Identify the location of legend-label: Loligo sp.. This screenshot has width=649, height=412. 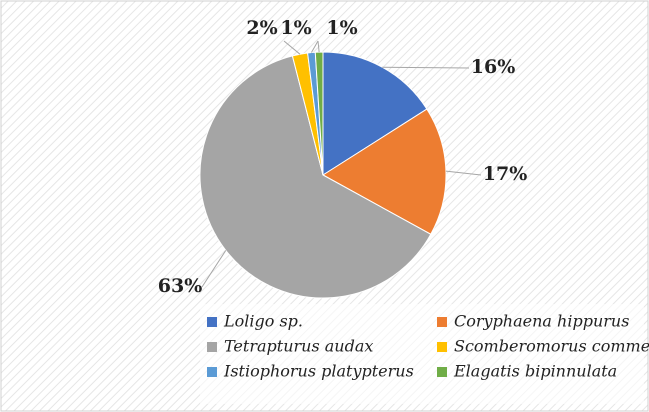
(263, 321).